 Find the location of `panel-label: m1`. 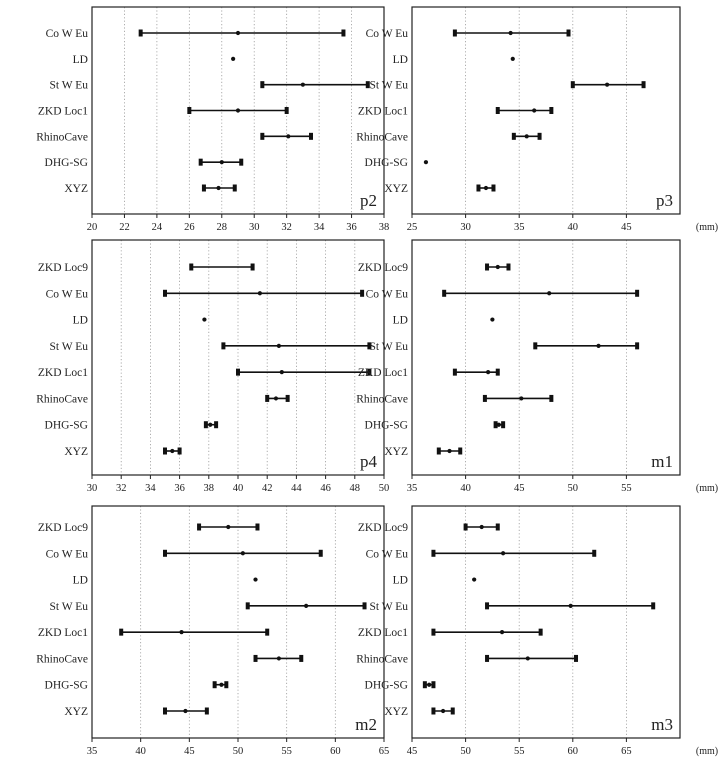

panel-label: m1 is located at coordinates (662, 461).